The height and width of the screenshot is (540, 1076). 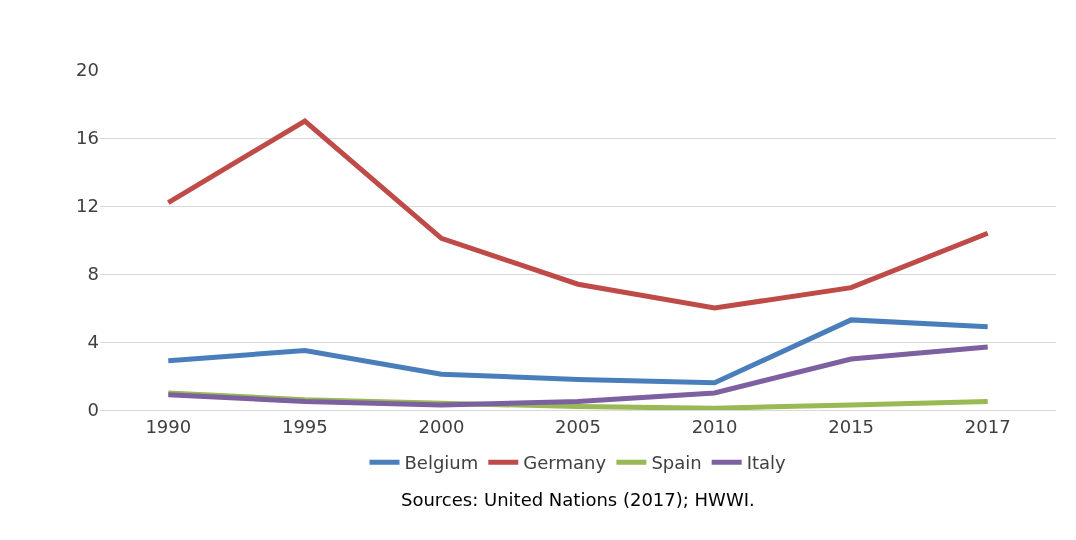 I want to click on x-tick-label: 2005, so click(x=578, y=426).